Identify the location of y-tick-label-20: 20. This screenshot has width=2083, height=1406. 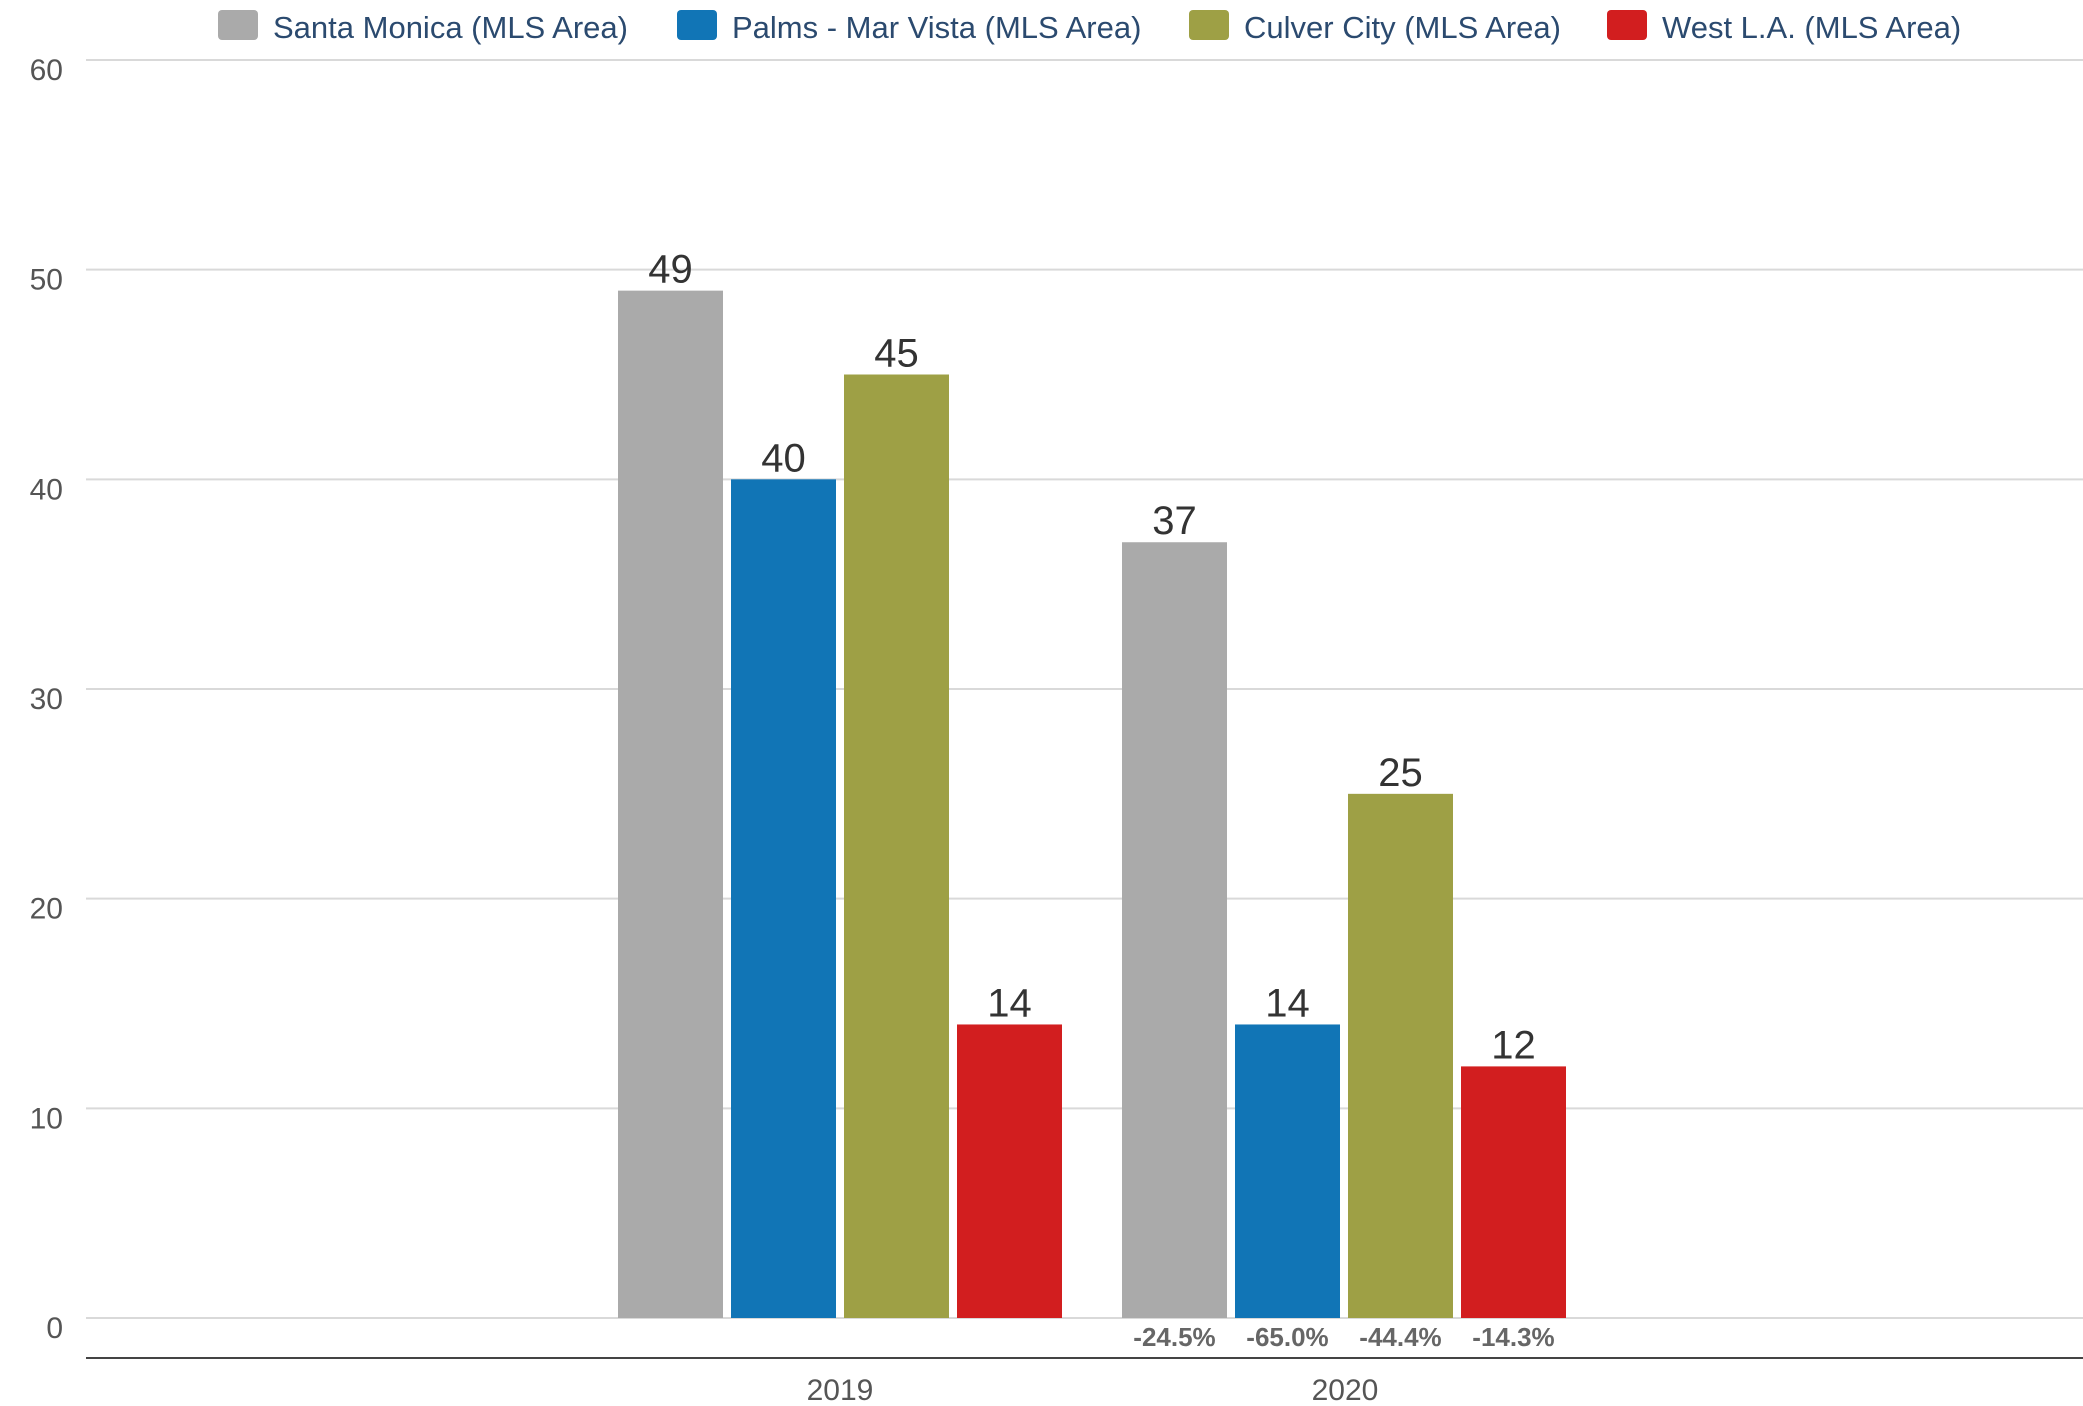
(46, 909).